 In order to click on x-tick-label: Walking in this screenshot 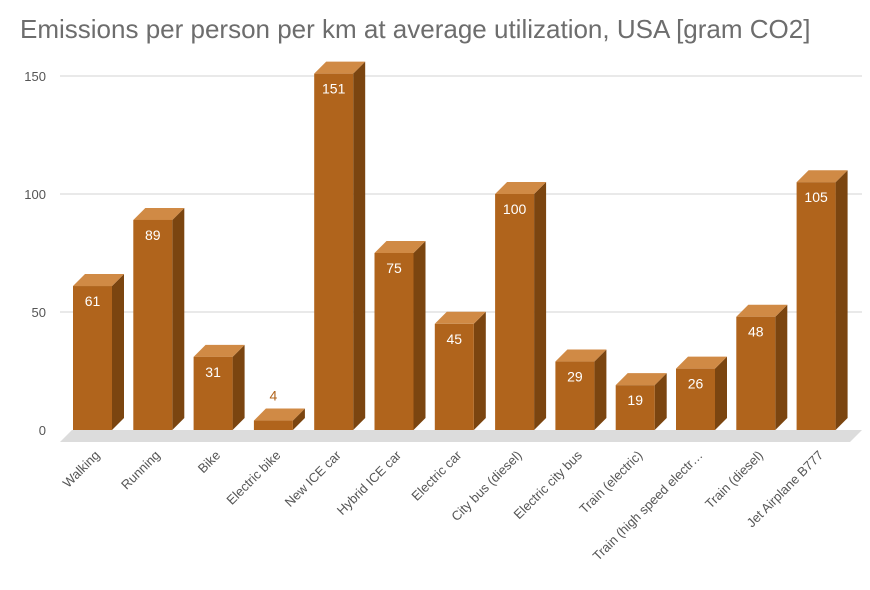, I will do `click(81, 469)`.